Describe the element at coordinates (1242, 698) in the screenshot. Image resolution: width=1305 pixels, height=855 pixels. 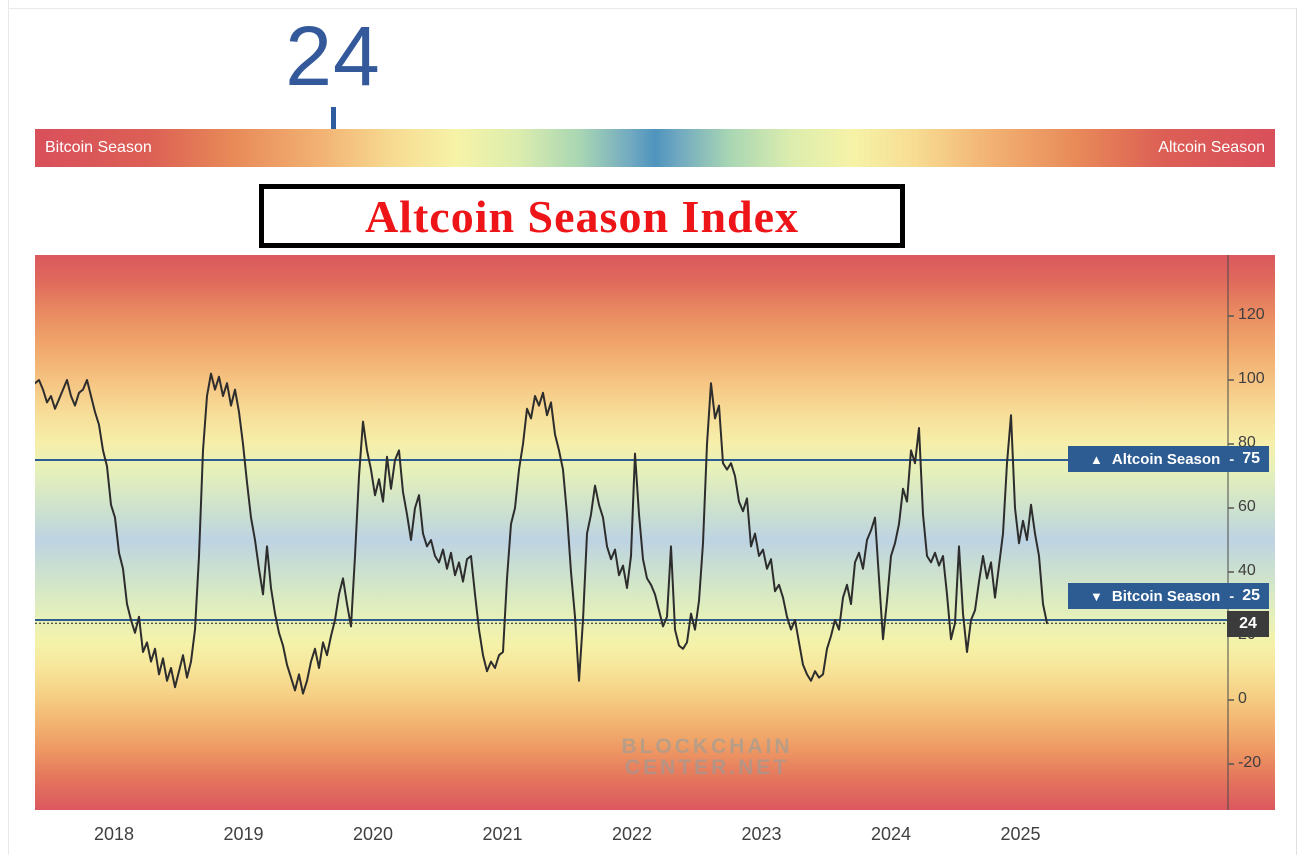
I see `y-tick-label: 0` at that location.